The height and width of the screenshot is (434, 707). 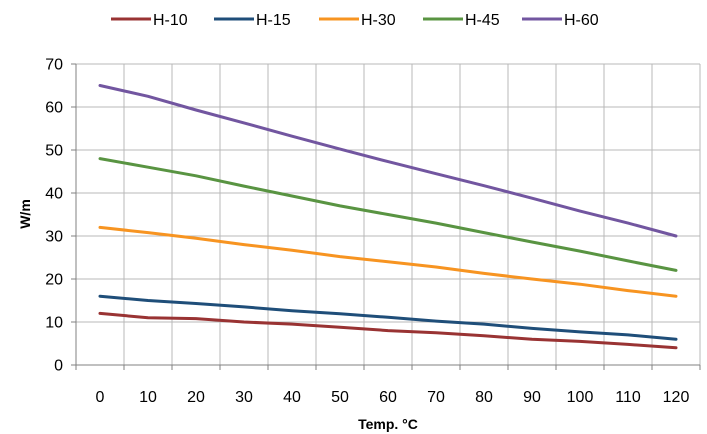 What do you see at coordinates (54, 280) in the screenshot?
I see `y-tick-label: 20` at bounding box center [54, 280].